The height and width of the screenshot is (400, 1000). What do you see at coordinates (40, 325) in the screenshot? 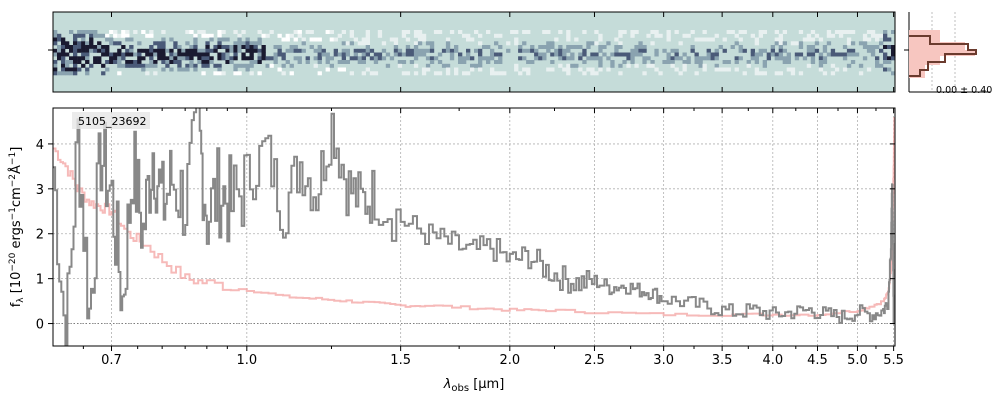
I see `y-tick-label: 0` at bounding box center [40, 325].